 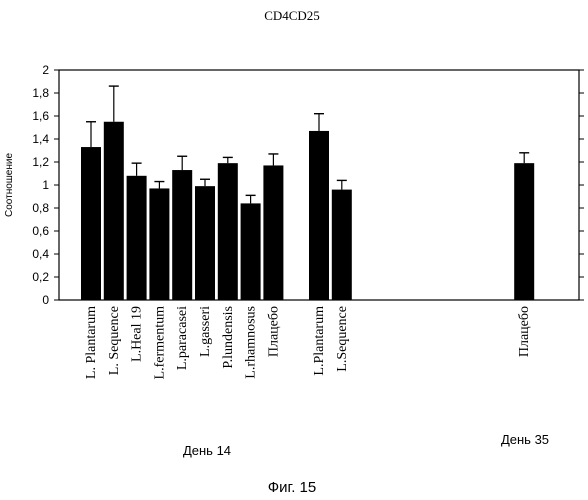 I want to click on x-tick-label: L.paracasei, so click(x=182, y=338).